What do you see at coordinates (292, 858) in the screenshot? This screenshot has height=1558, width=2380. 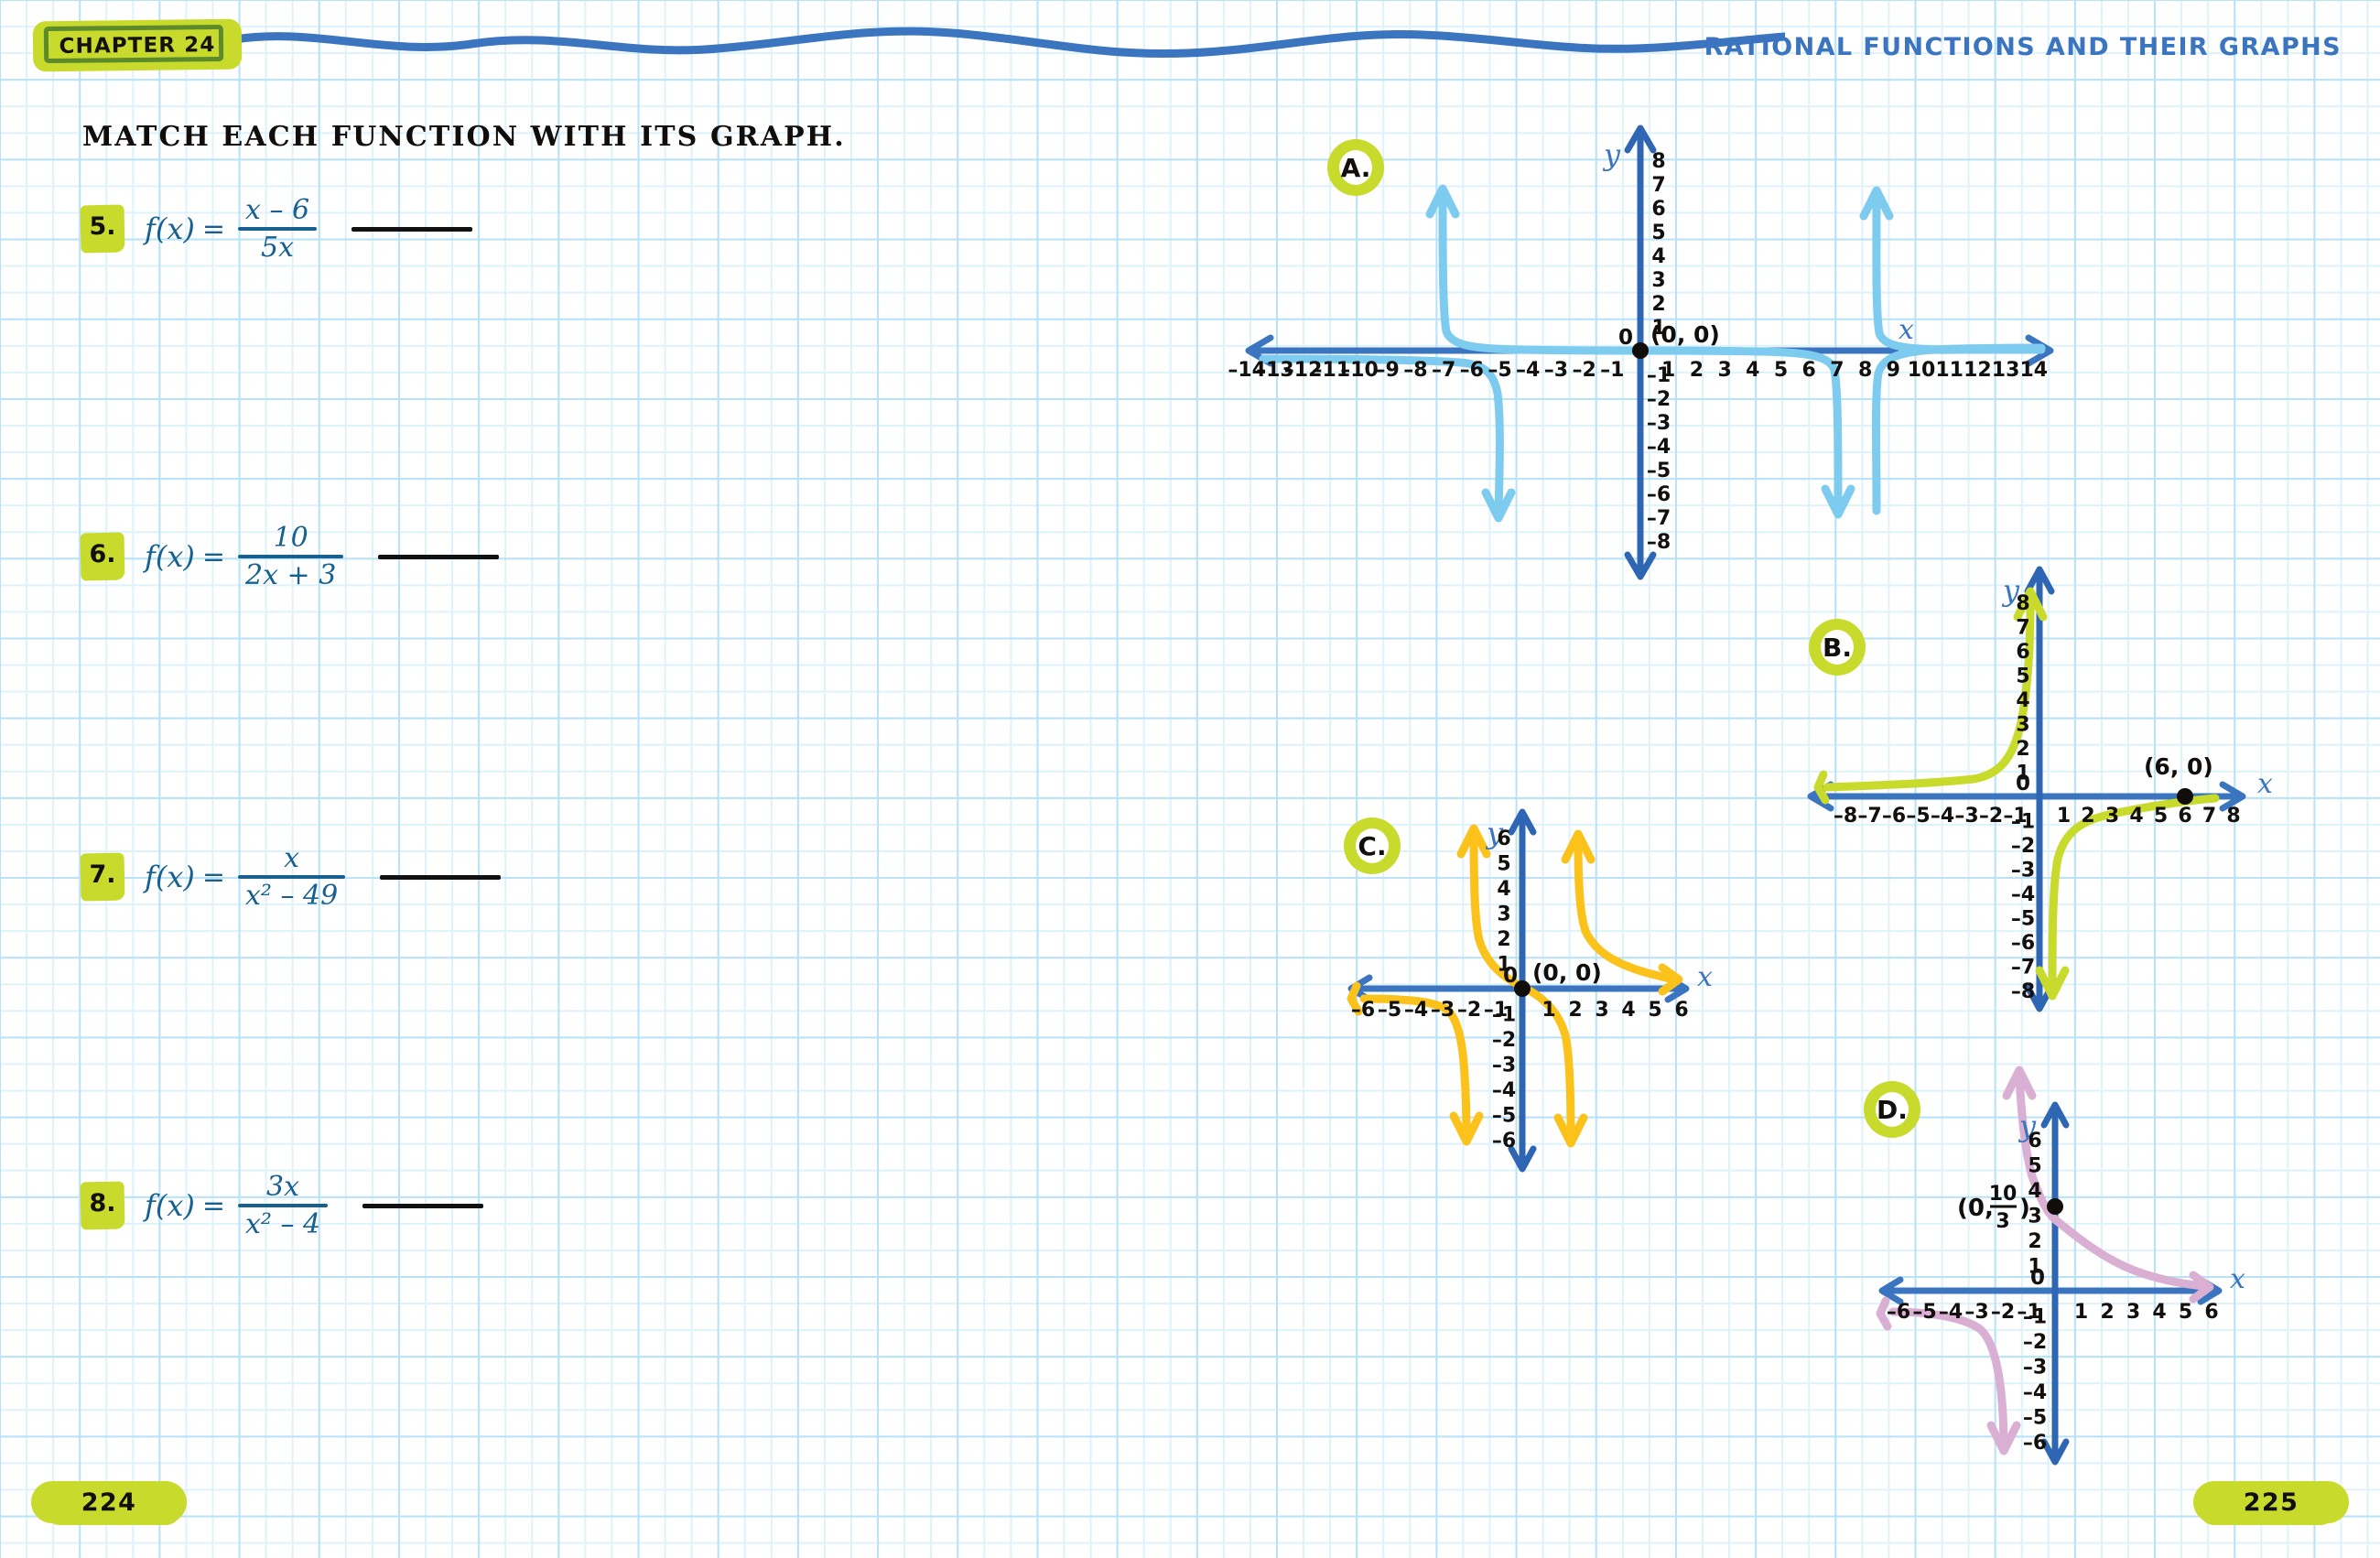 I see `fraction-numerator: x` at bounding box center [292, 858].